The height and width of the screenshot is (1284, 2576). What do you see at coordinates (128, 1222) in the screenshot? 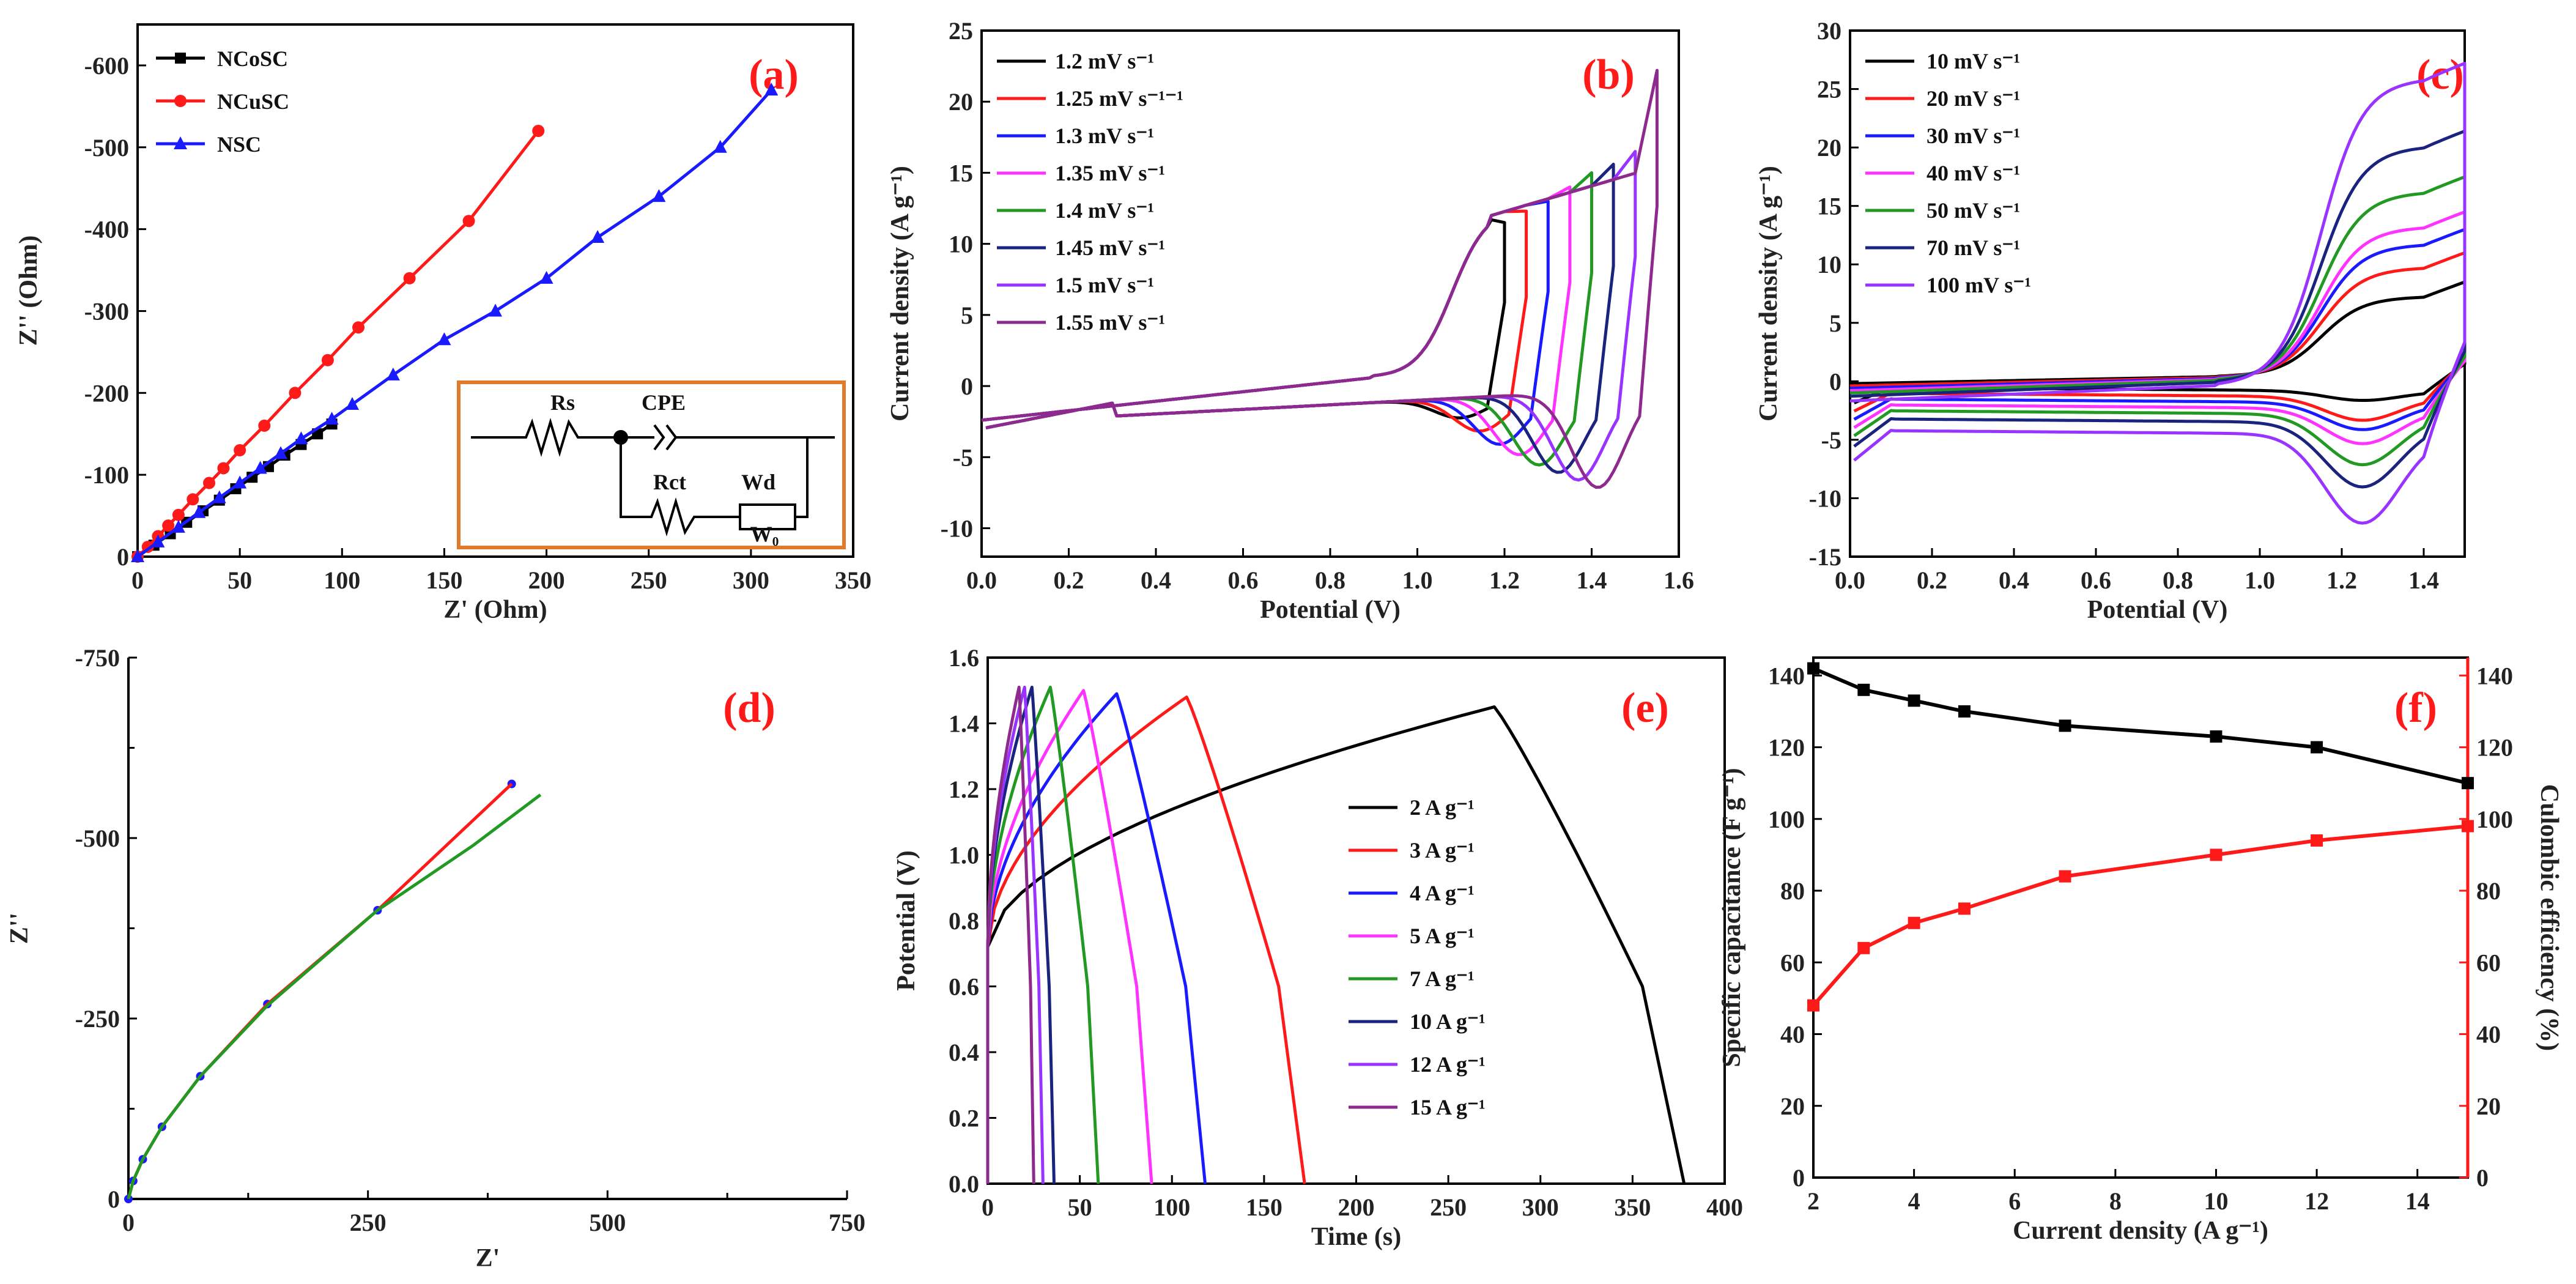
I see `x-tick-label: 0` at bounding box center [128, 1222].